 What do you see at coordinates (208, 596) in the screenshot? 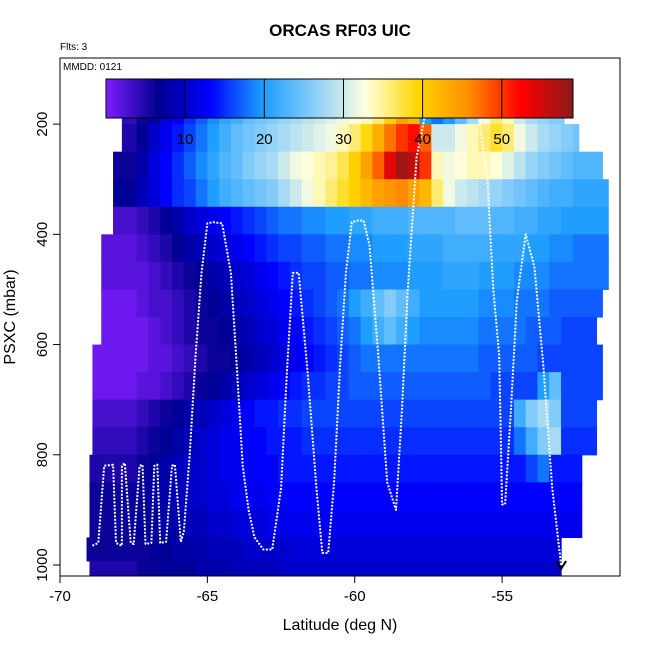
I see `x-tick-label: -65` at bounding box center [208, 596].